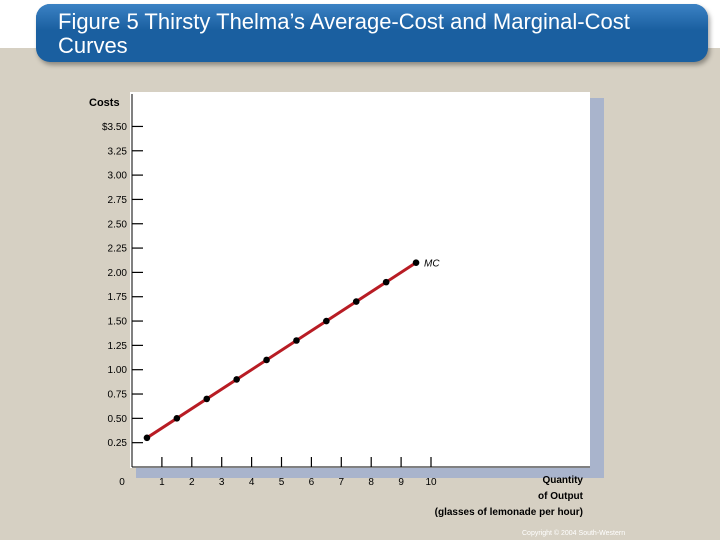 This screenshot has height=540, width=720. Describe the element at coordinates (118, 151) in the screenshot. I see `y-tick-label: 3.25` at that location.